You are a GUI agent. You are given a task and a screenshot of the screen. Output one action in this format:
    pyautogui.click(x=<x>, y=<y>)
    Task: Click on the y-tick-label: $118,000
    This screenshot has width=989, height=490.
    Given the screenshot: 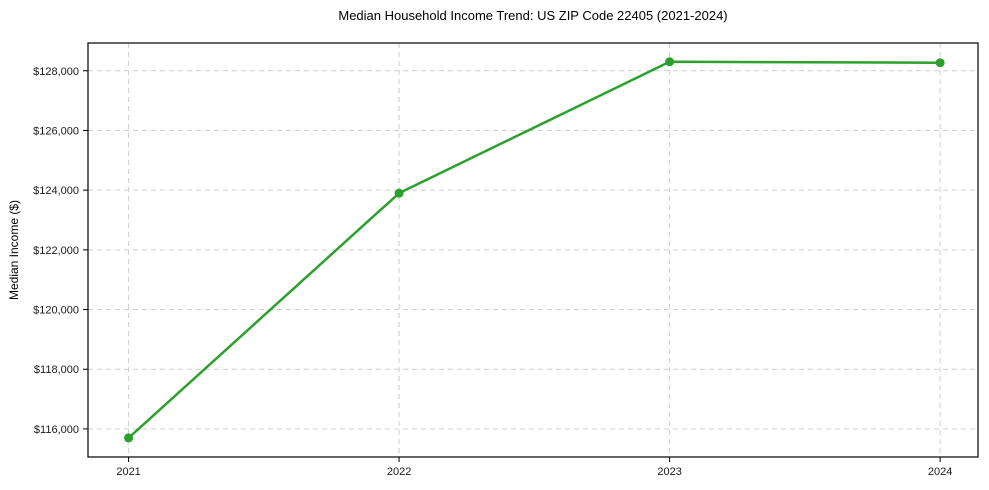 What is the action you would take?
    pyautogui.click(x=56, y=370)
    